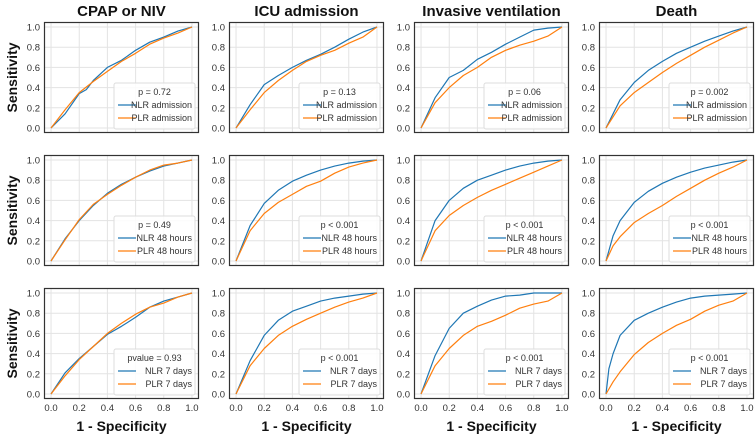  What do you see at coordinates (154, 225) in the screenshot?
I see `p-value-label: p = 0.49` at bounding box center [154, 225].